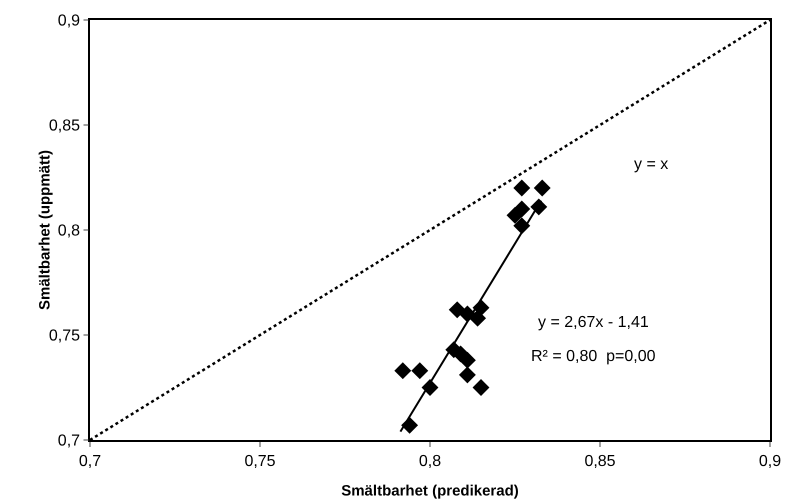 This screenshot has width=793, height=500. Describe the element at coordinates (69, 441) in the screenshot. I see `y-tick-label: 0,7` at that location.